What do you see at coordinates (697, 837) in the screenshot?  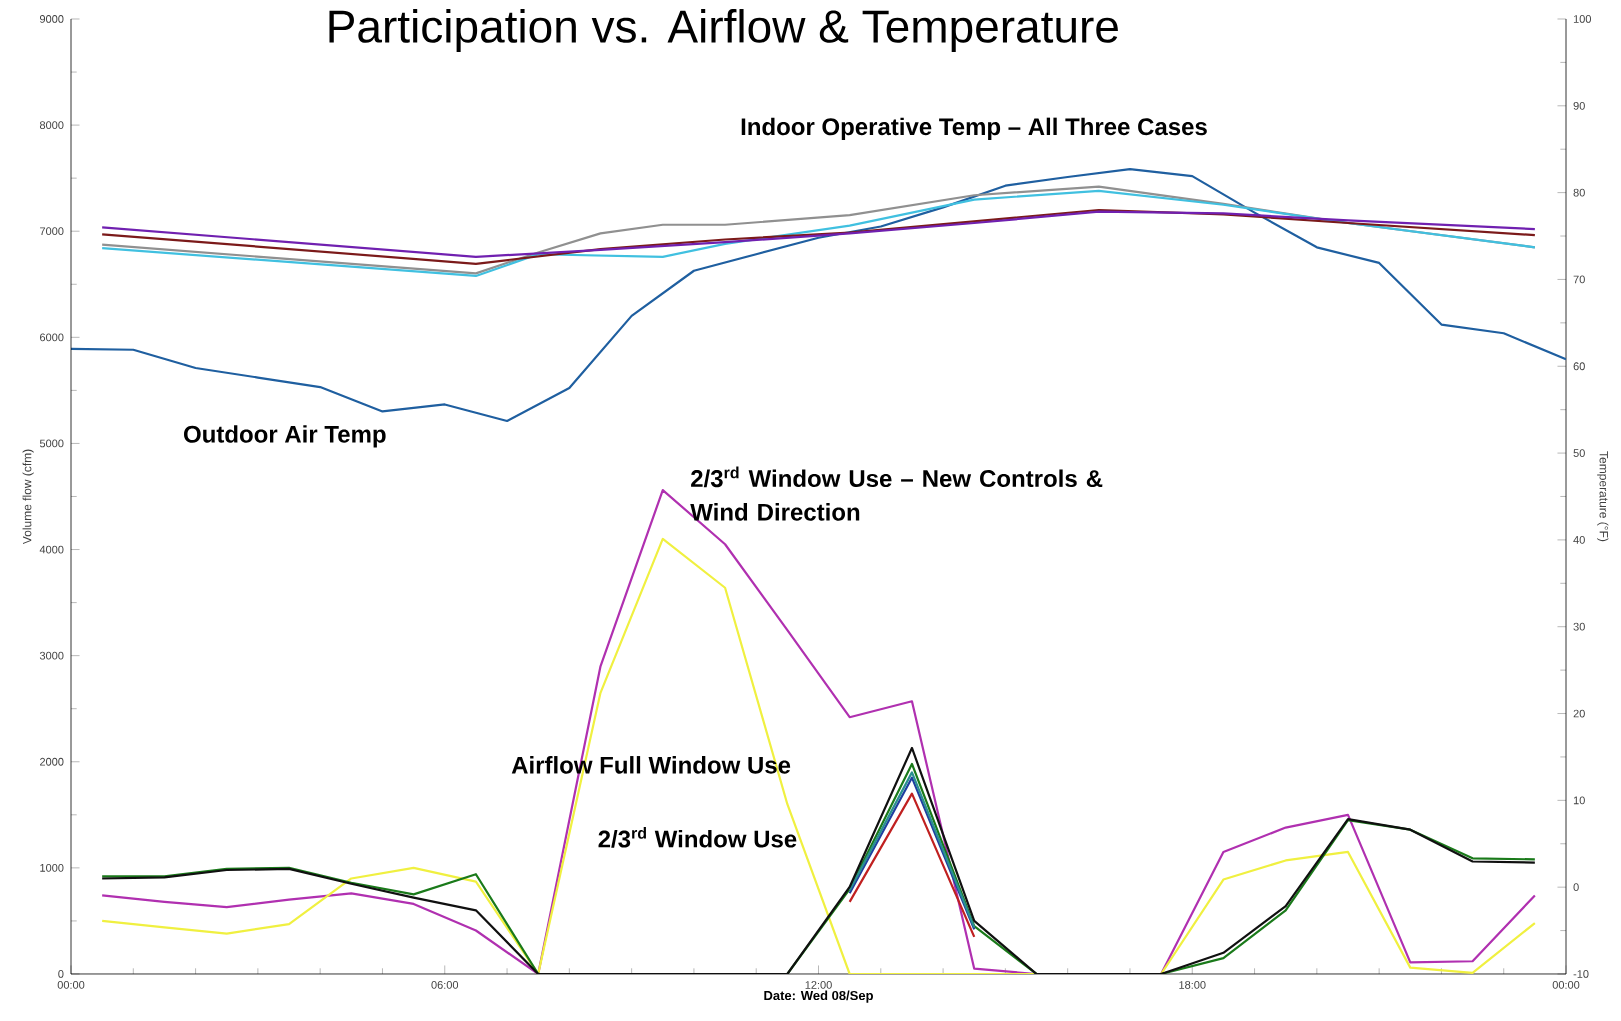 I see `annotation: 2/3$^{rd}$ Window Use` at bounding box center [697, 837].